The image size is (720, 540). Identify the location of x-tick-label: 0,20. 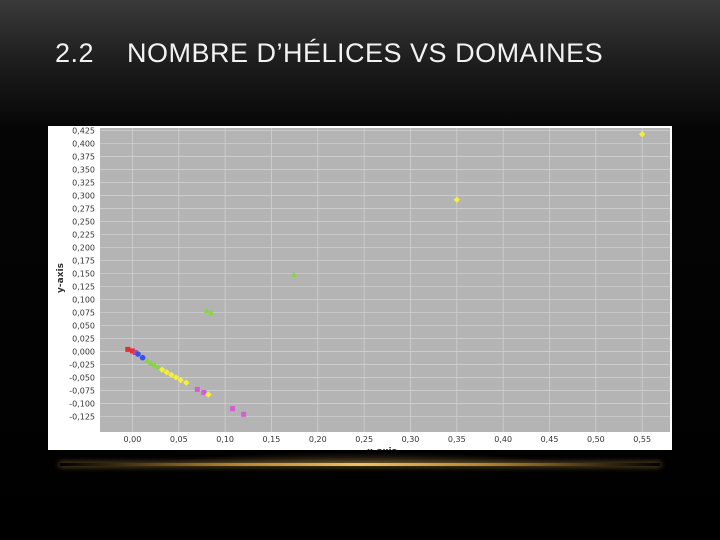
(318, 439).